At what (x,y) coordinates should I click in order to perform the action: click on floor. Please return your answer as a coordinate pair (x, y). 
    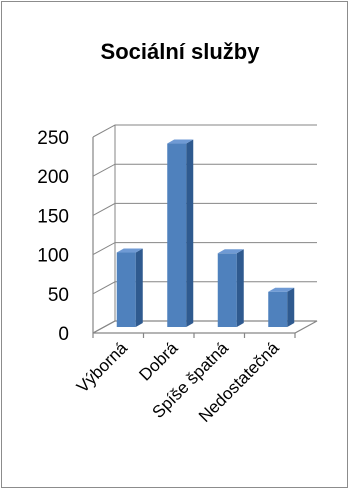
    Looking at the image, I should click on (205, 327).